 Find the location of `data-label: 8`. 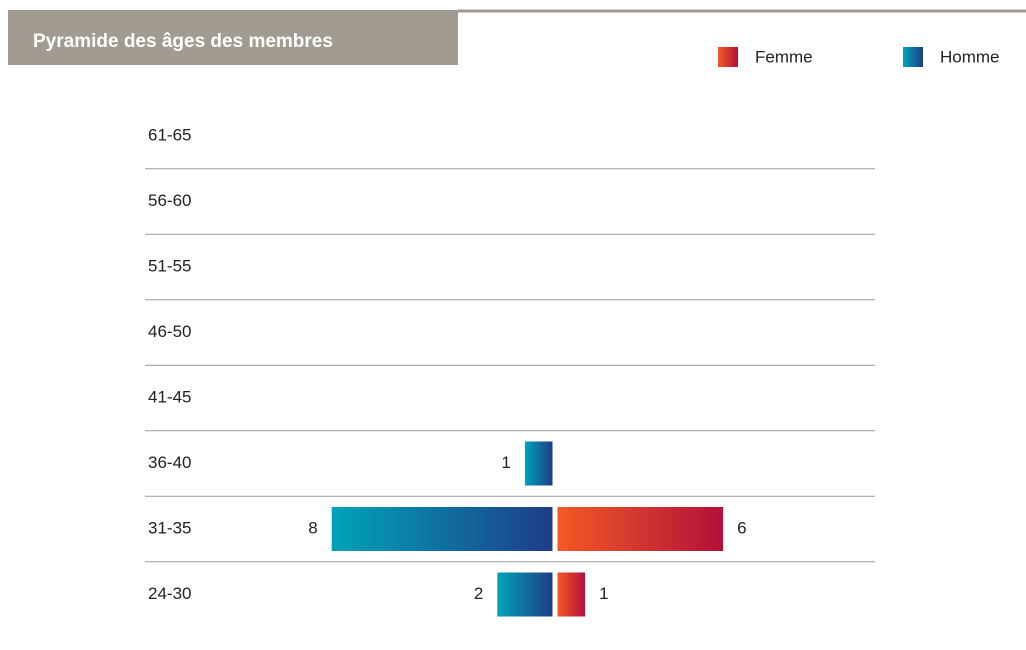

data-label: 8 is located at coordinates (312, 527).